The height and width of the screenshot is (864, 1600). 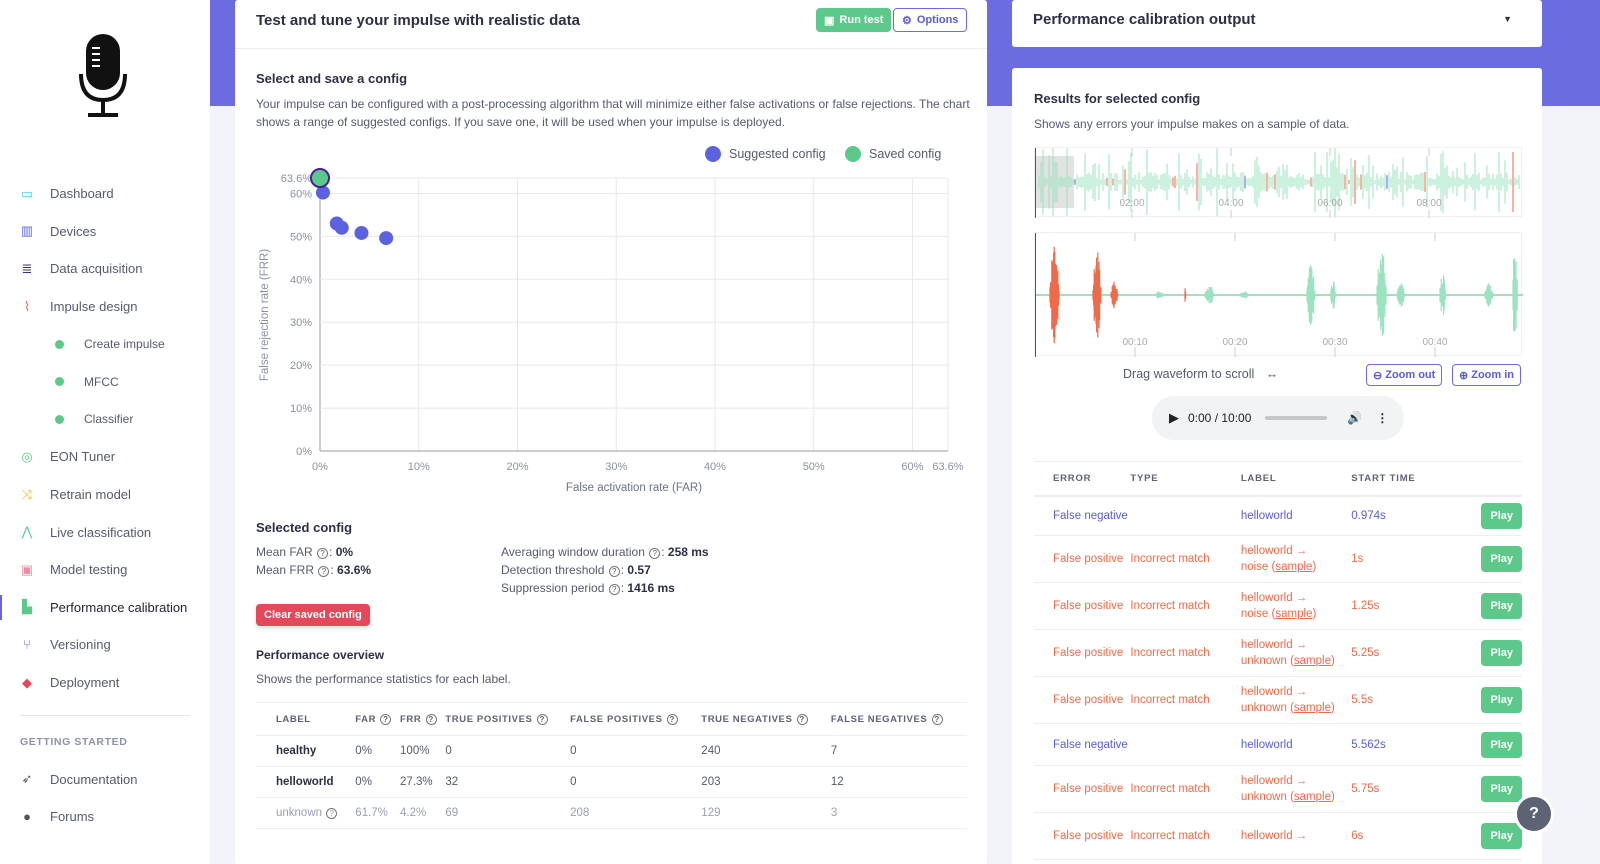 I want to click on sidebar-item-eon-tuner: ◎ EON Tuner, so click(x=105, y=457).